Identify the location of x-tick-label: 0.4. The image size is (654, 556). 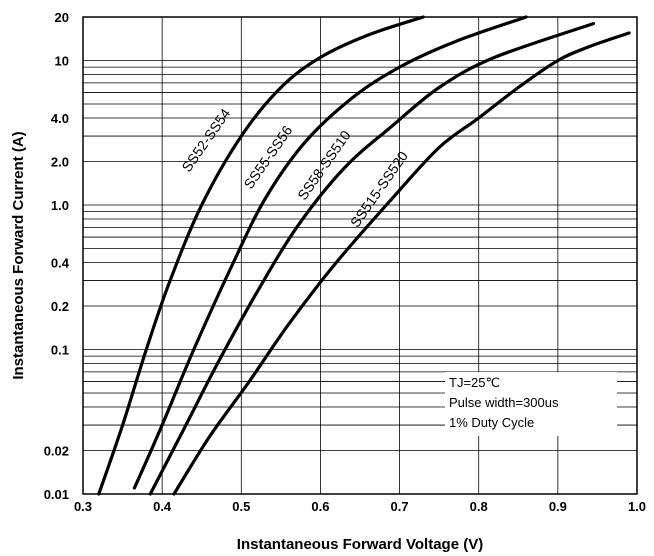
(162, 506).